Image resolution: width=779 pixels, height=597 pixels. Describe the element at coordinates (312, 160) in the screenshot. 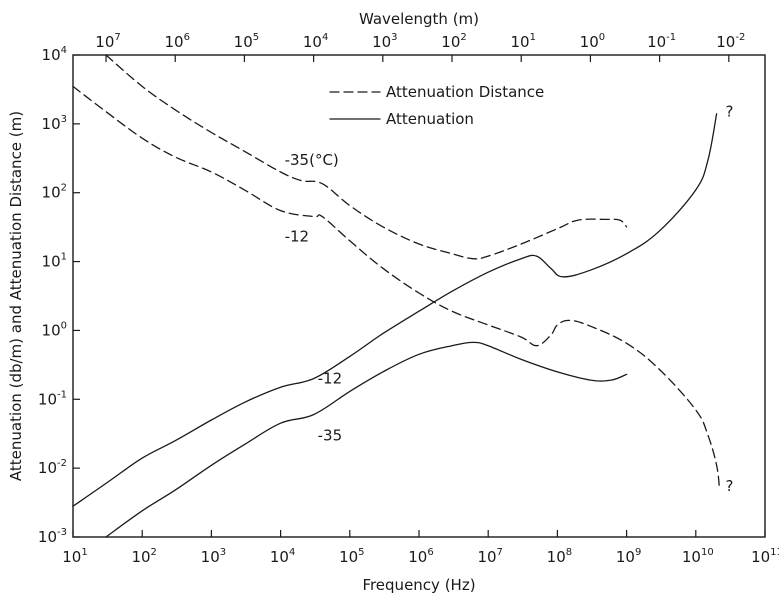

I see `series-label: -35(°C)` at that location.